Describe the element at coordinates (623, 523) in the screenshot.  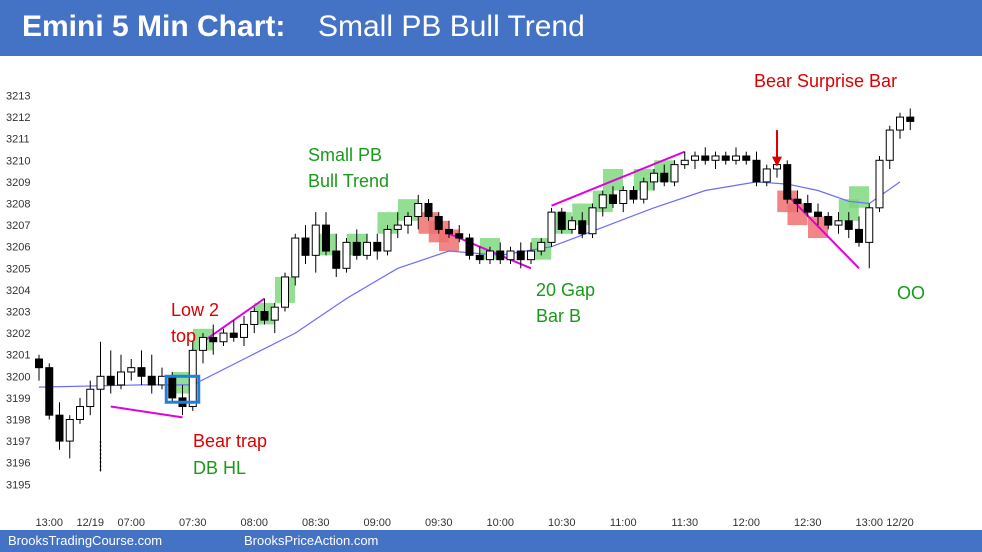
I see `x-tick-label: 11:00` at that location.